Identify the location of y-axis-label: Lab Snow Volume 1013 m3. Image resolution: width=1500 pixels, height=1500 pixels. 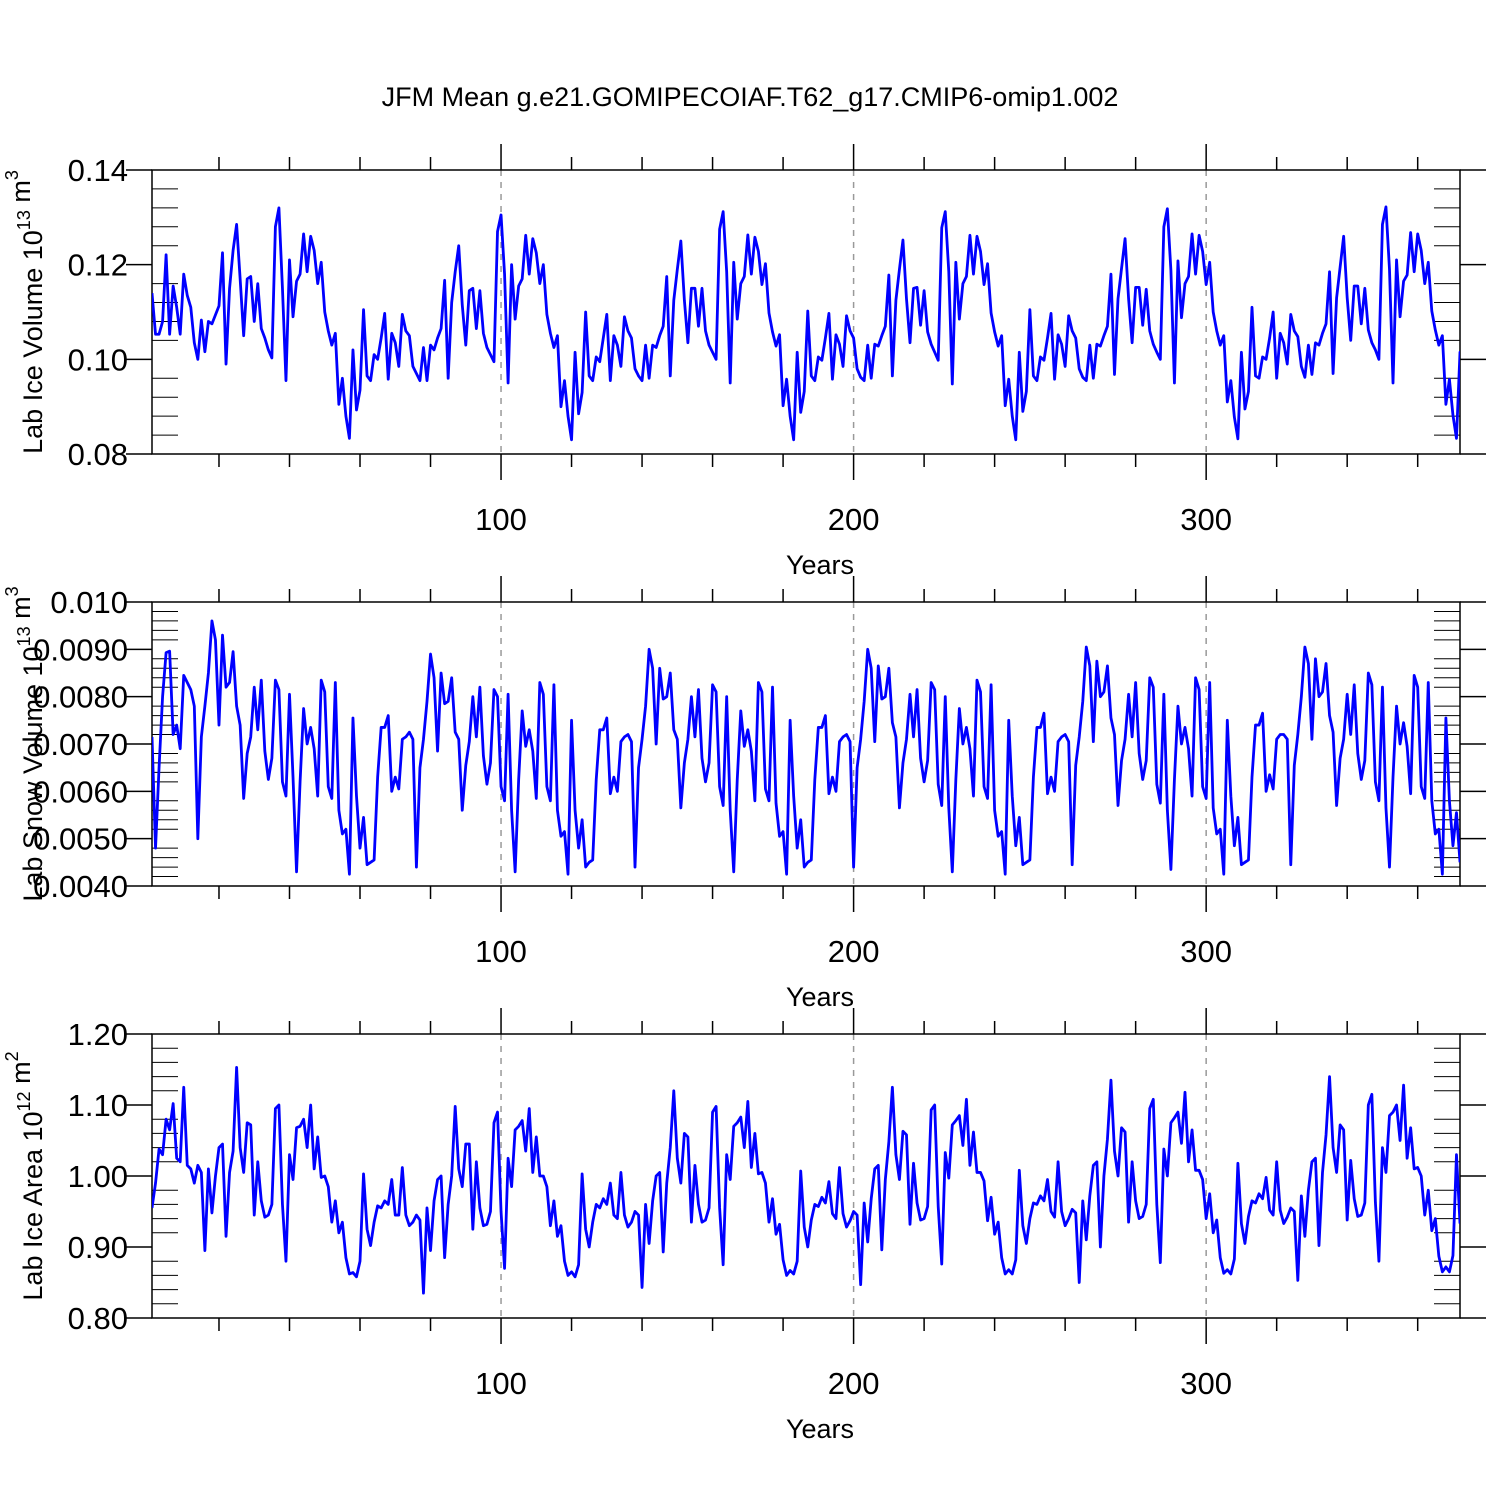
(25, 743).